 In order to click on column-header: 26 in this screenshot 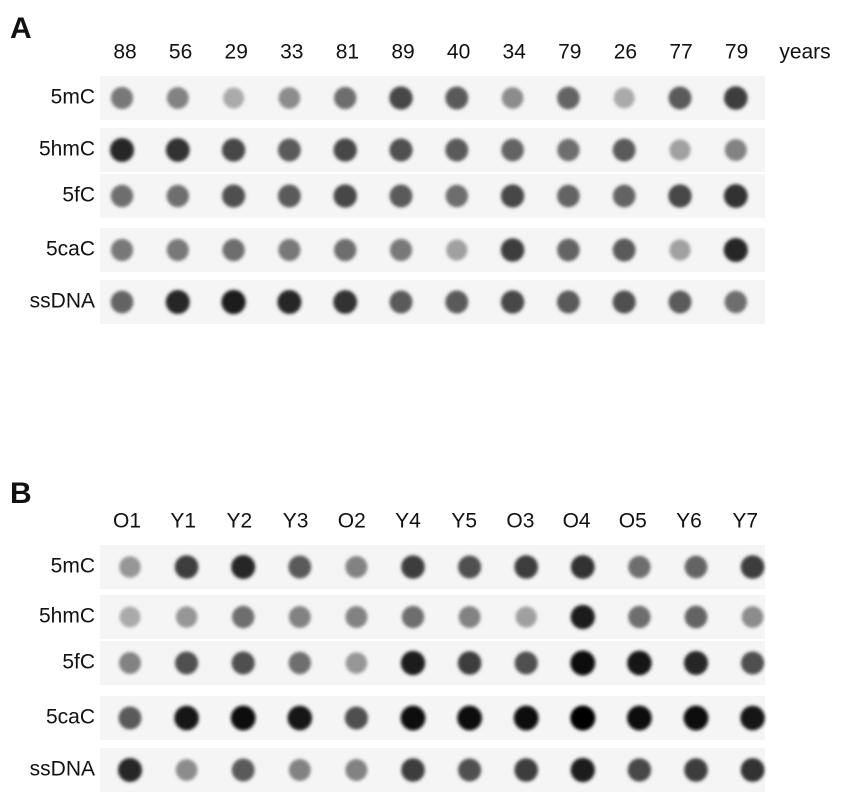, I will do `click(625, 52)`.